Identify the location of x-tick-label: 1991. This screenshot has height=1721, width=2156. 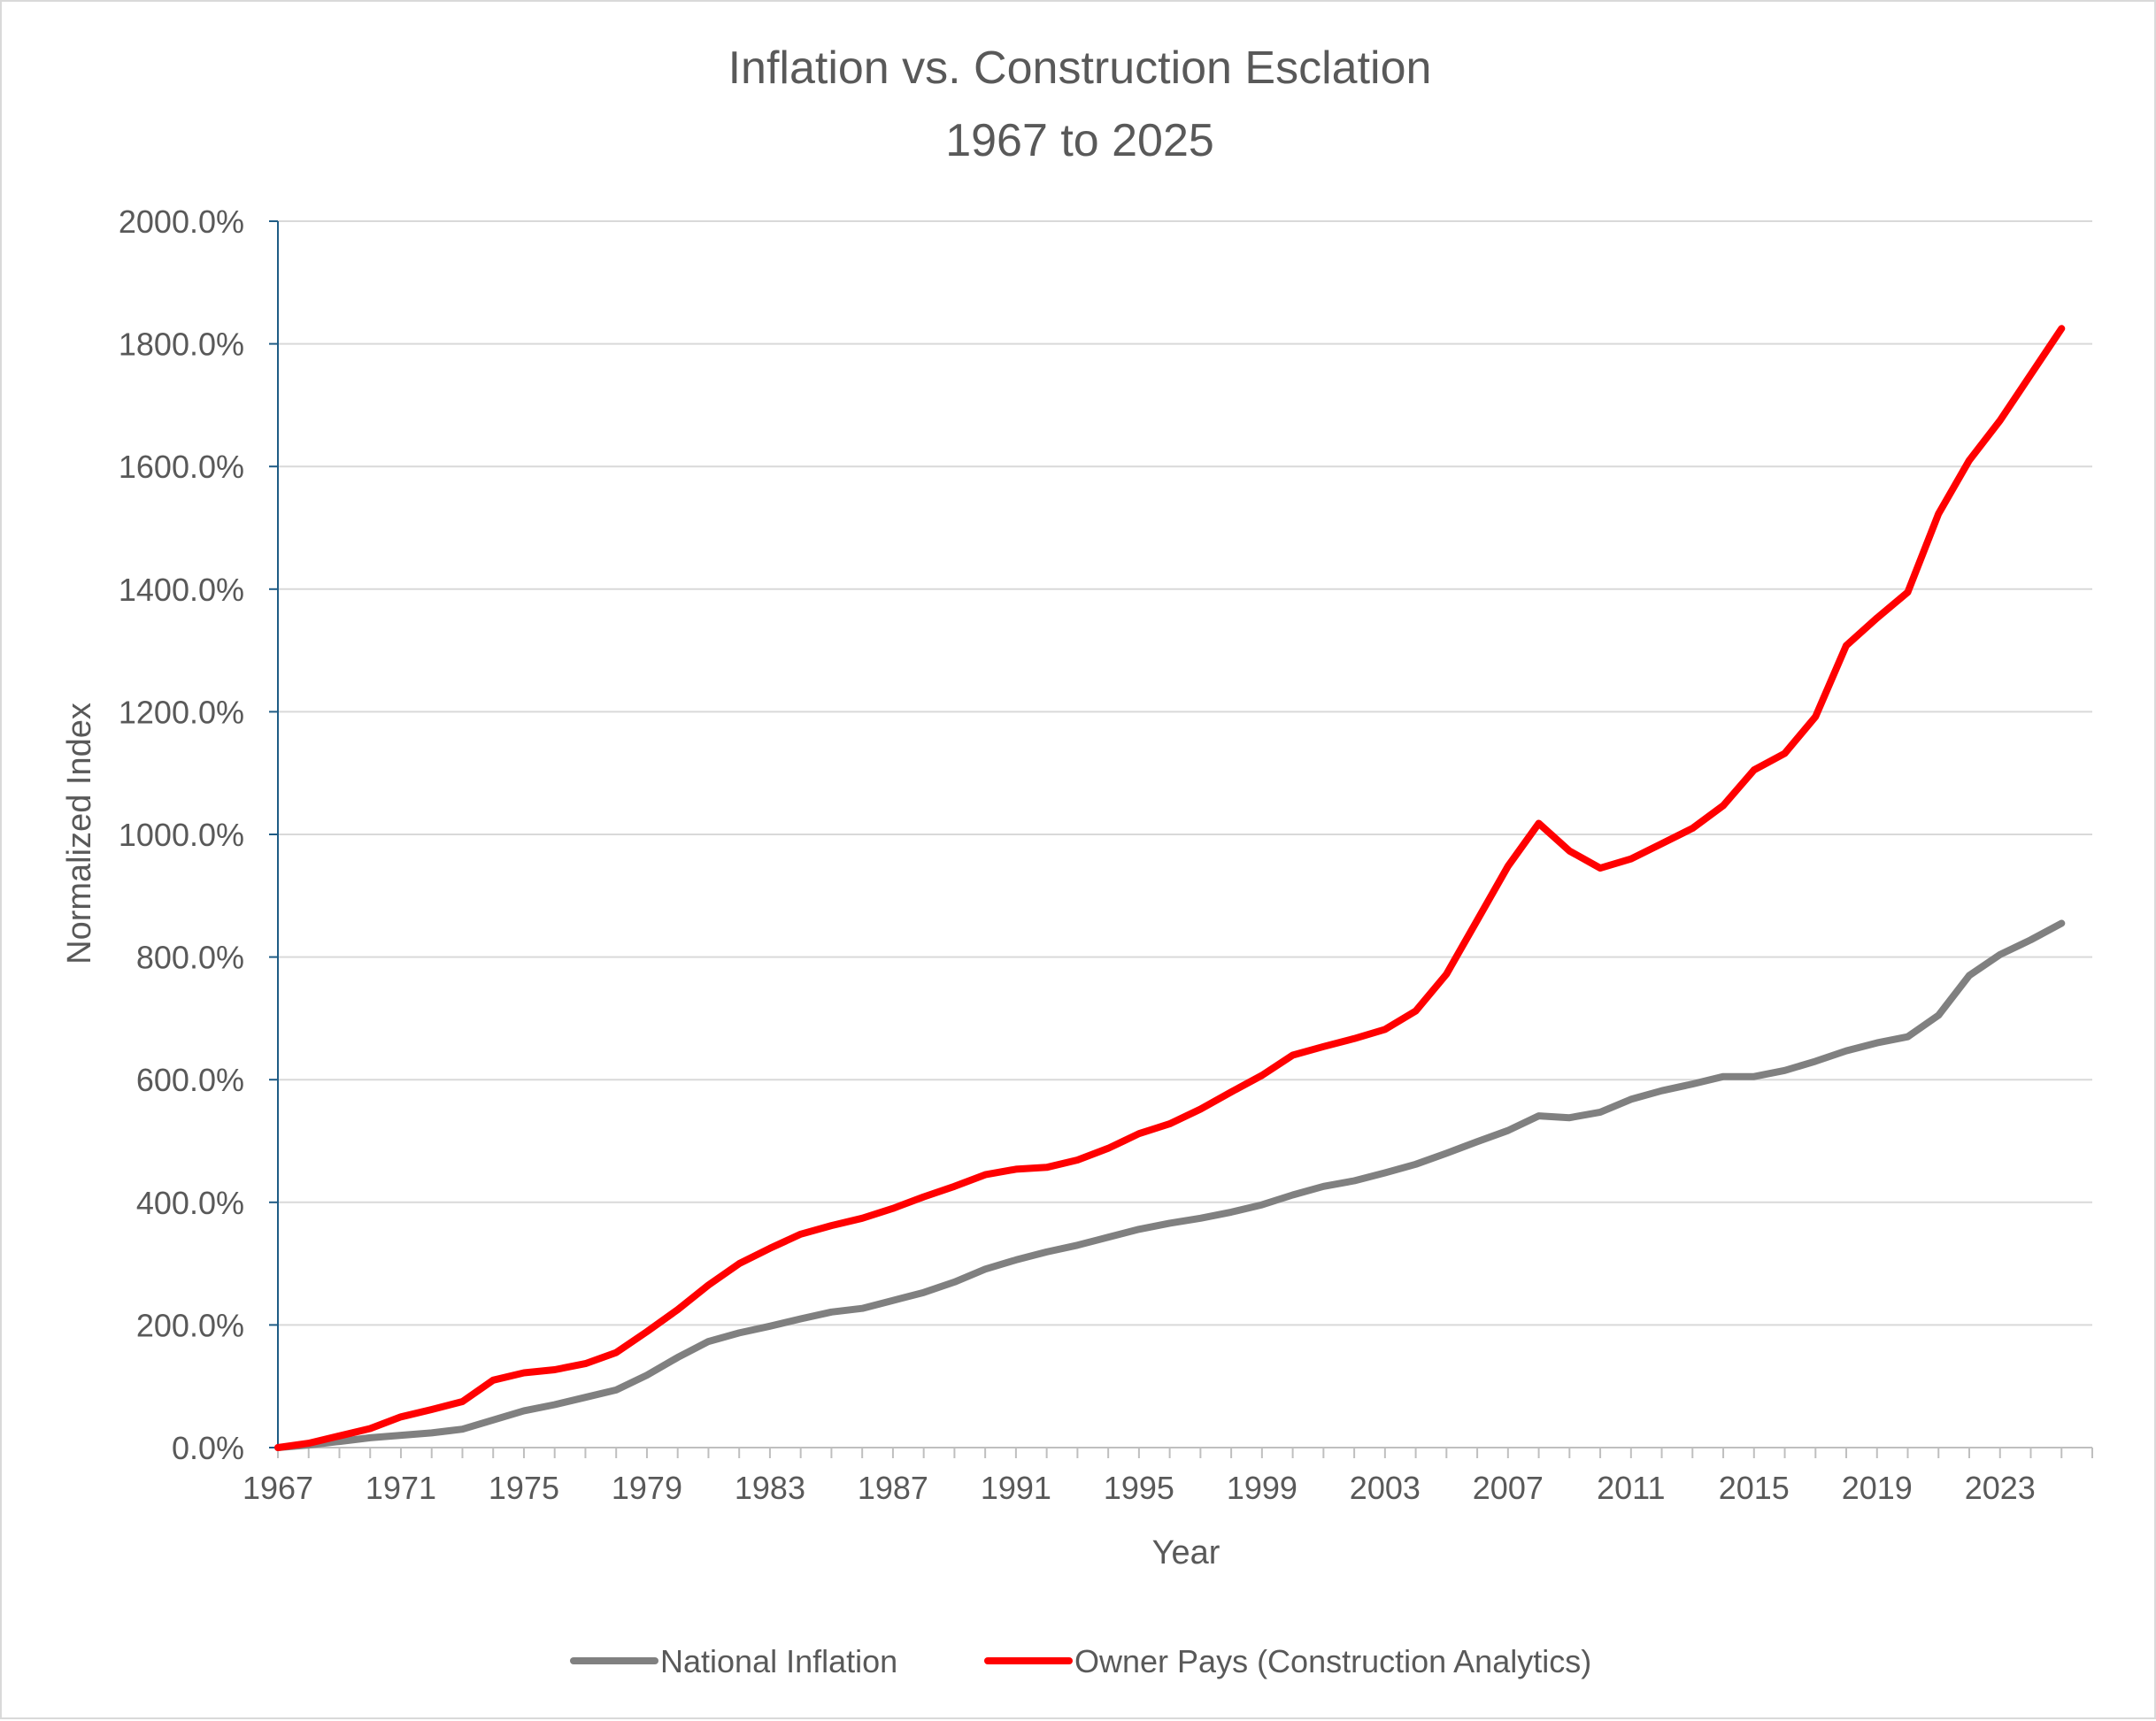
(1016, 1488).